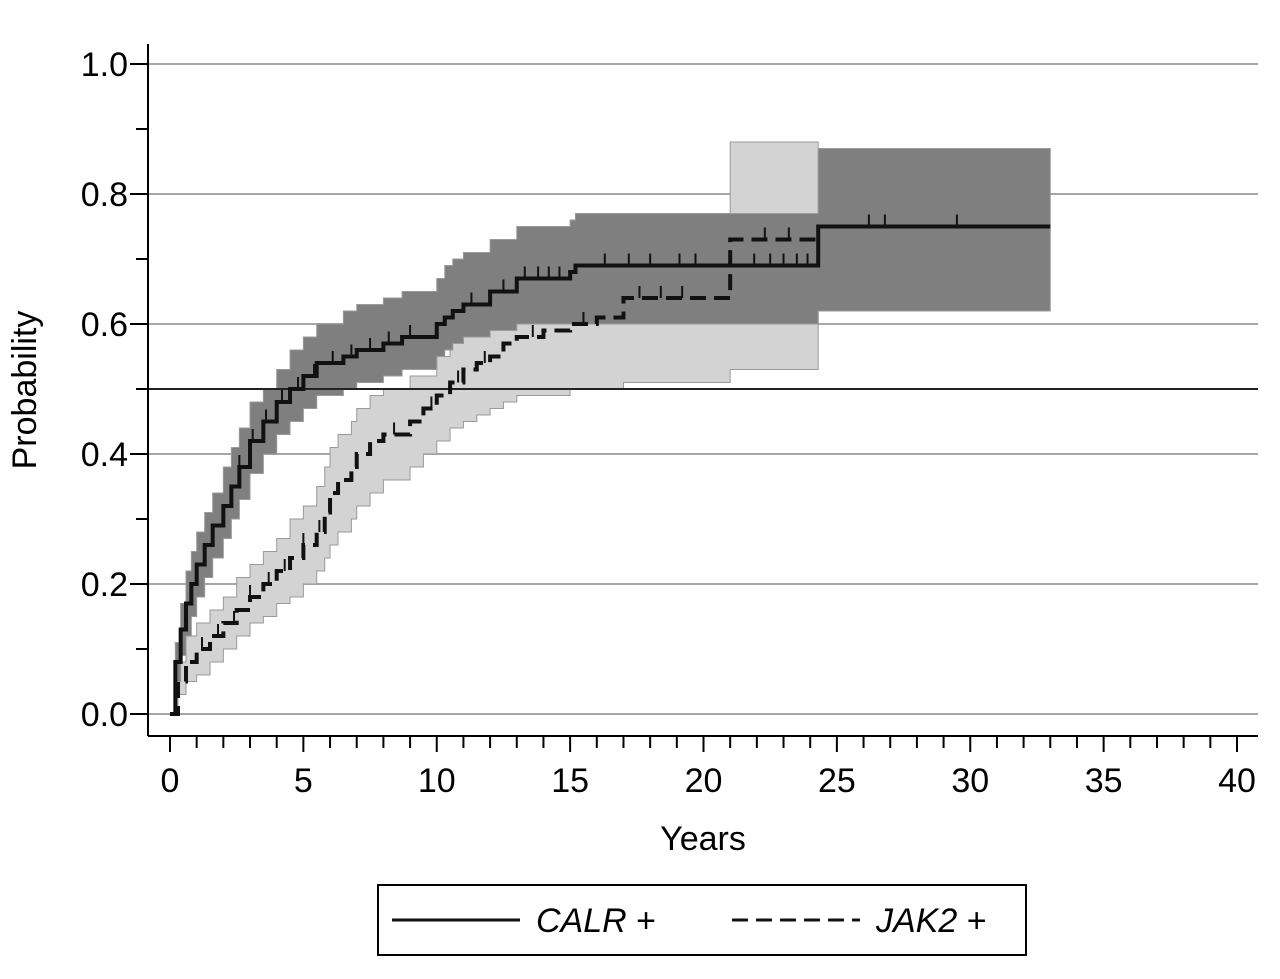 This screenshot has width=1280, height=979. I want to click on x-tick-label-0: 0, so click(170, 781).